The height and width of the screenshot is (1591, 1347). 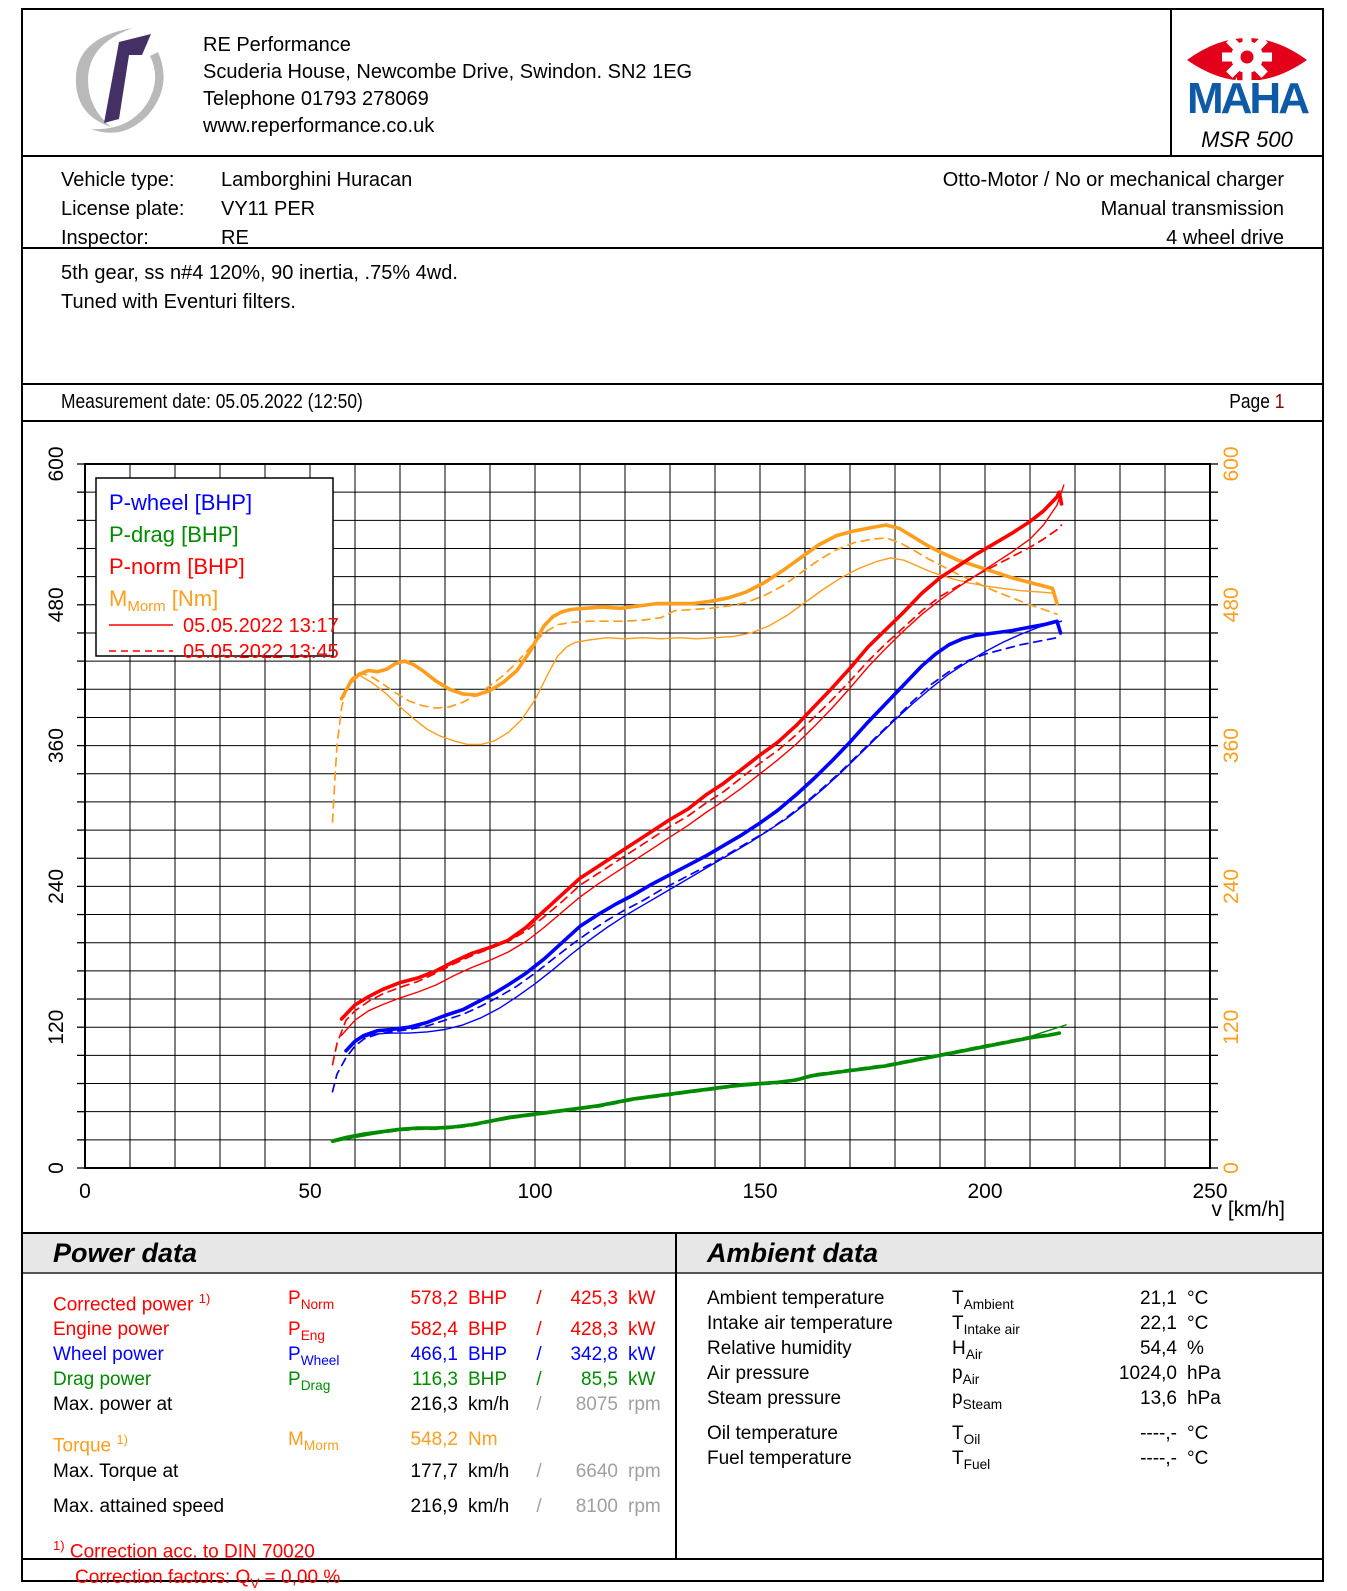 I want to click on ambient-row-unit: %, so click(x=1195, y=1348).